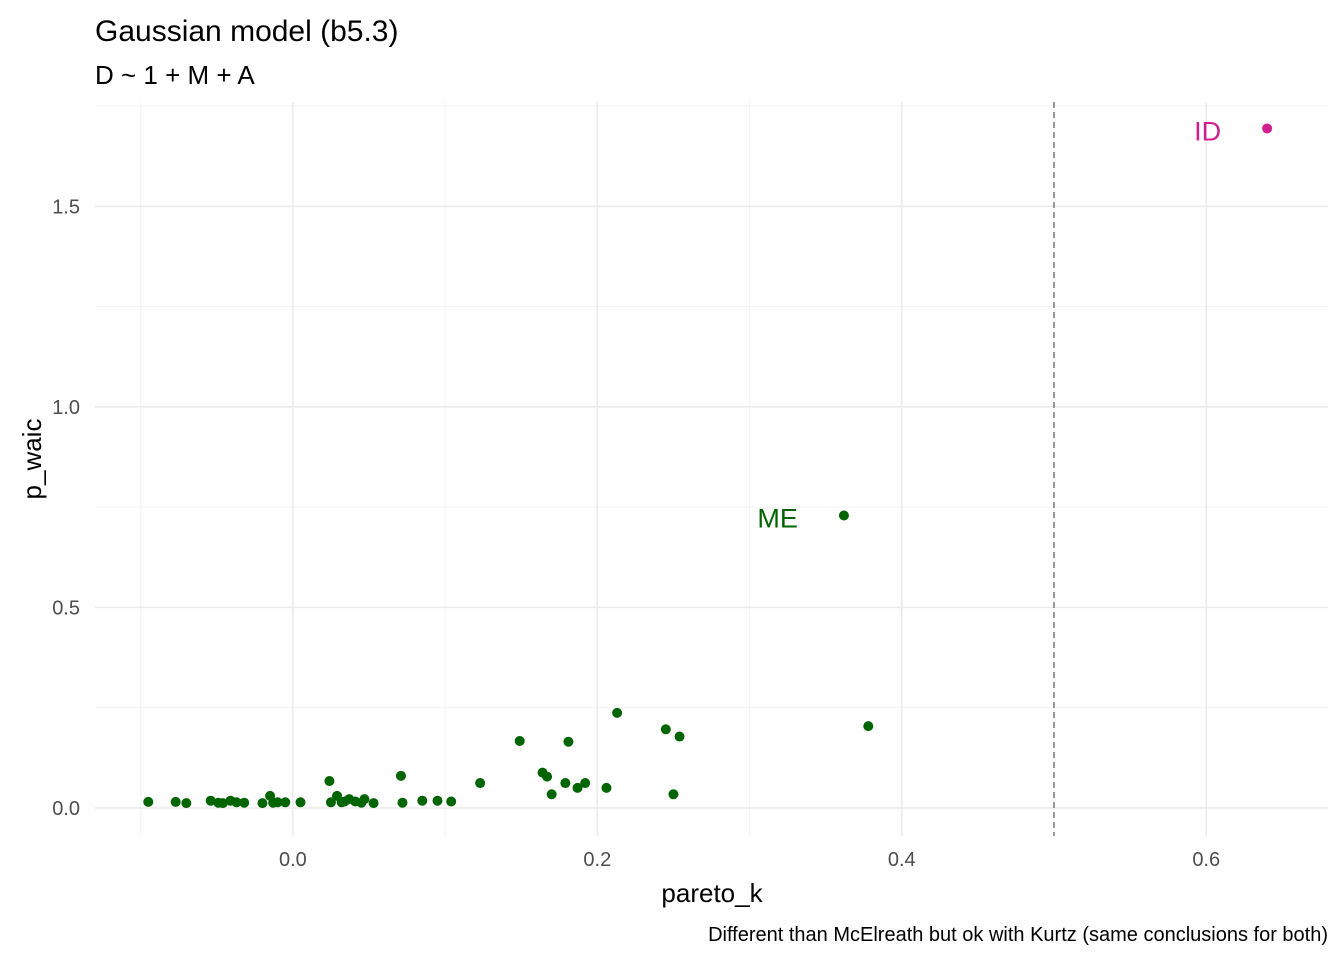 The image size is (1344, 960). What do you see at coordinates (32, 459) in the screenshot?
I see `y-axis-label: p_waic` at bounding box center [32, 459].